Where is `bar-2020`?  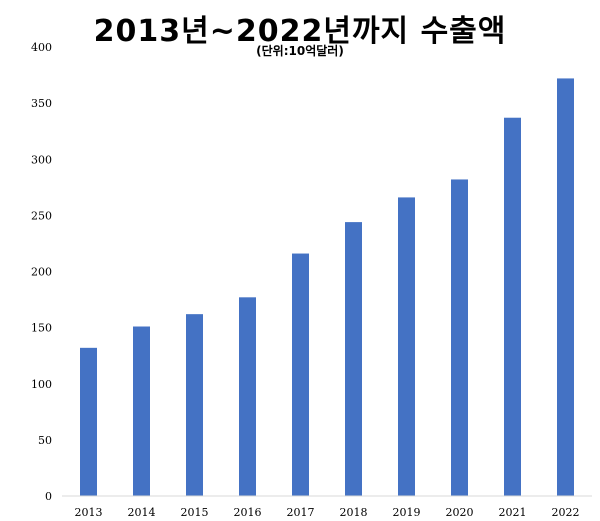
bar-2020 is located at coordinates (459, 337).